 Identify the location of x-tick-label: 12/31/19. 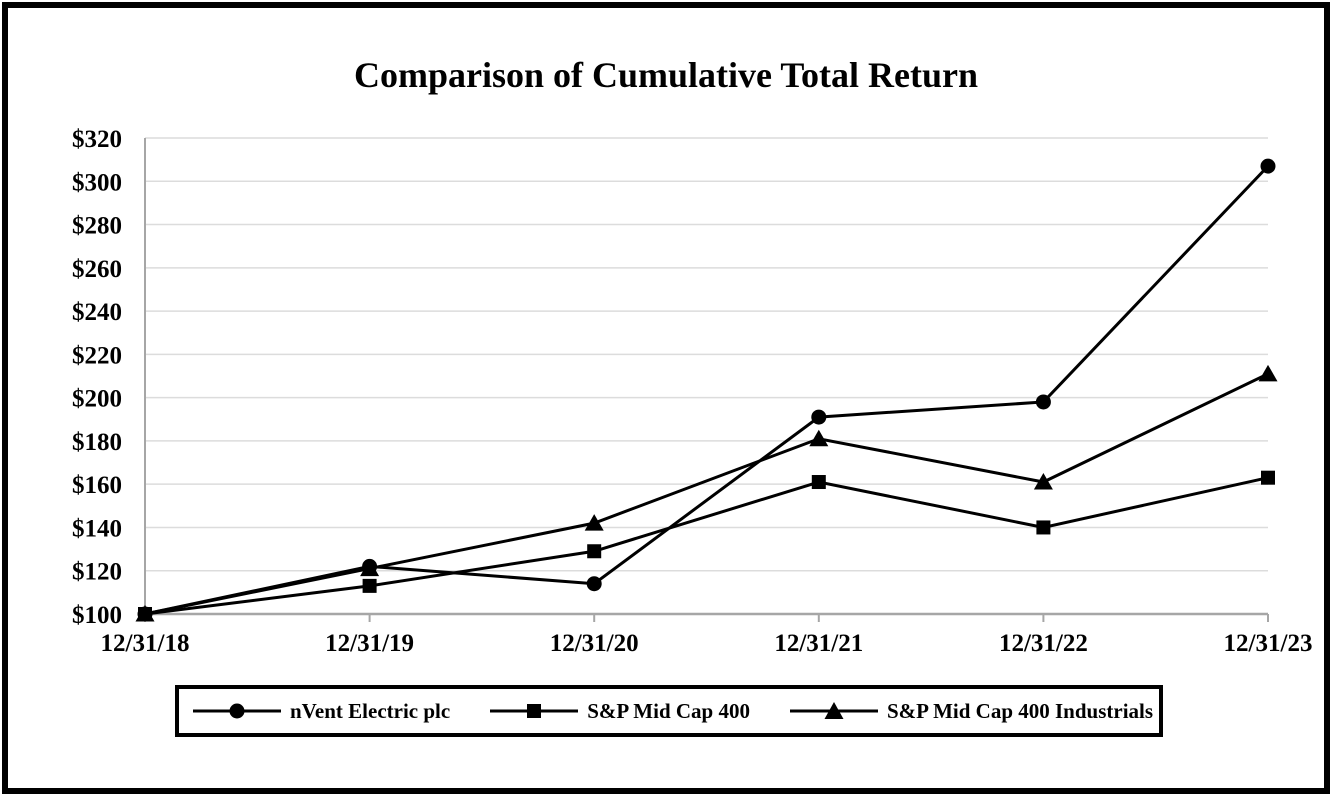
(369, 643).